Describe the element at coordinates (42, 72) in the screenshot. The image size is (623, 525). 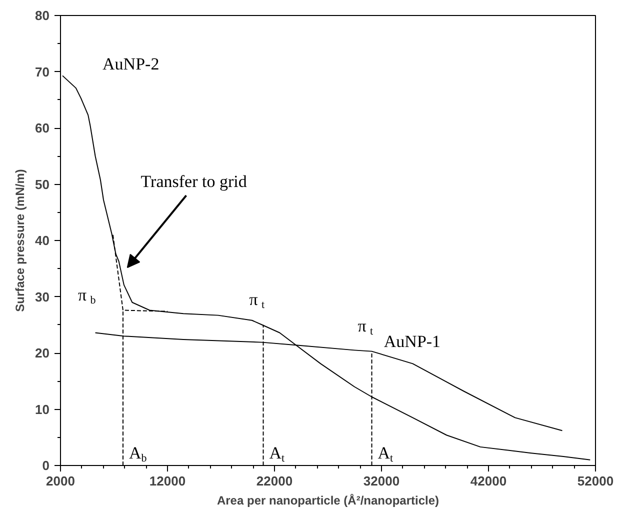
I see `y-tick-label: 70` at that location.